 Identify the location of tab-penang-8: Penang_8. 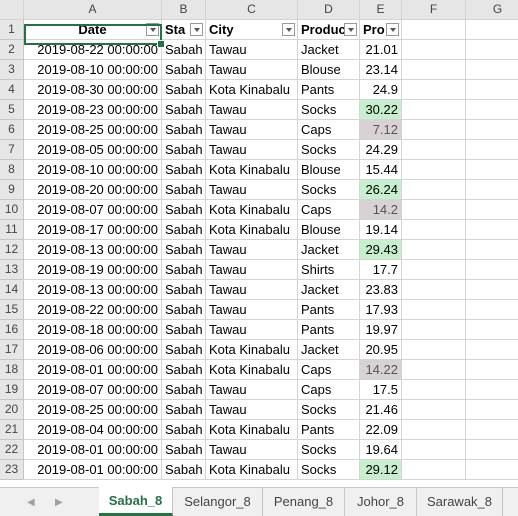
(304, 502).